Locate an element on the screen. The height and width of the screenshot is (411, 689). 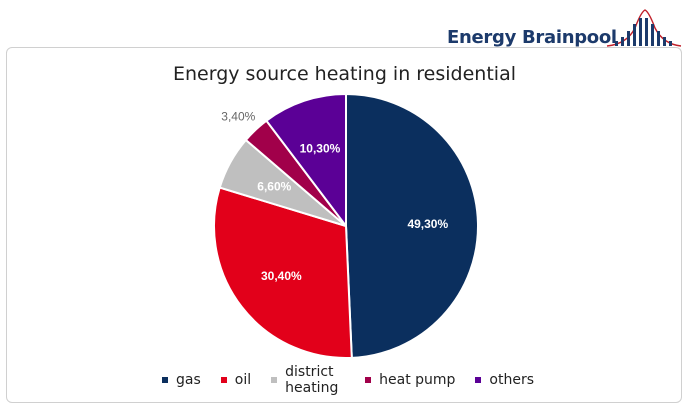
legend-swatch-district-heating is located at coordinates (274, 380).